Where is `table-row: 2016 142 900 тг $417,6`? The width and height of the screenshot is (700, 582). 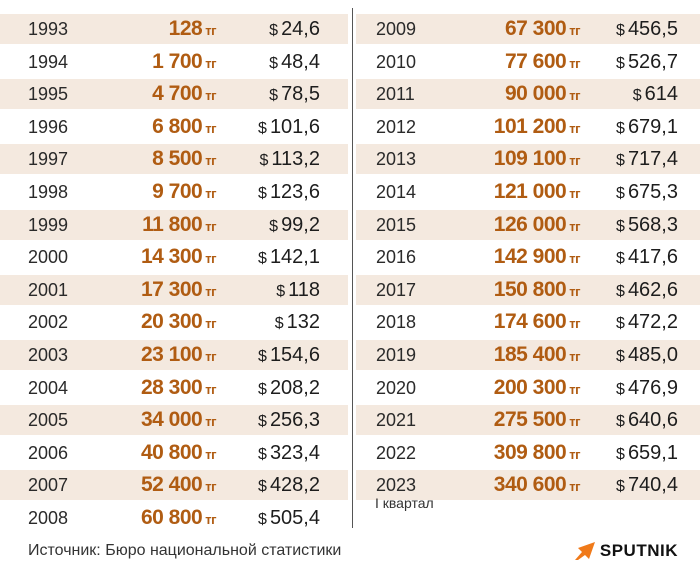
table-row: 2016 142 900 тг $417,6 is located at coordinates (528, 257).